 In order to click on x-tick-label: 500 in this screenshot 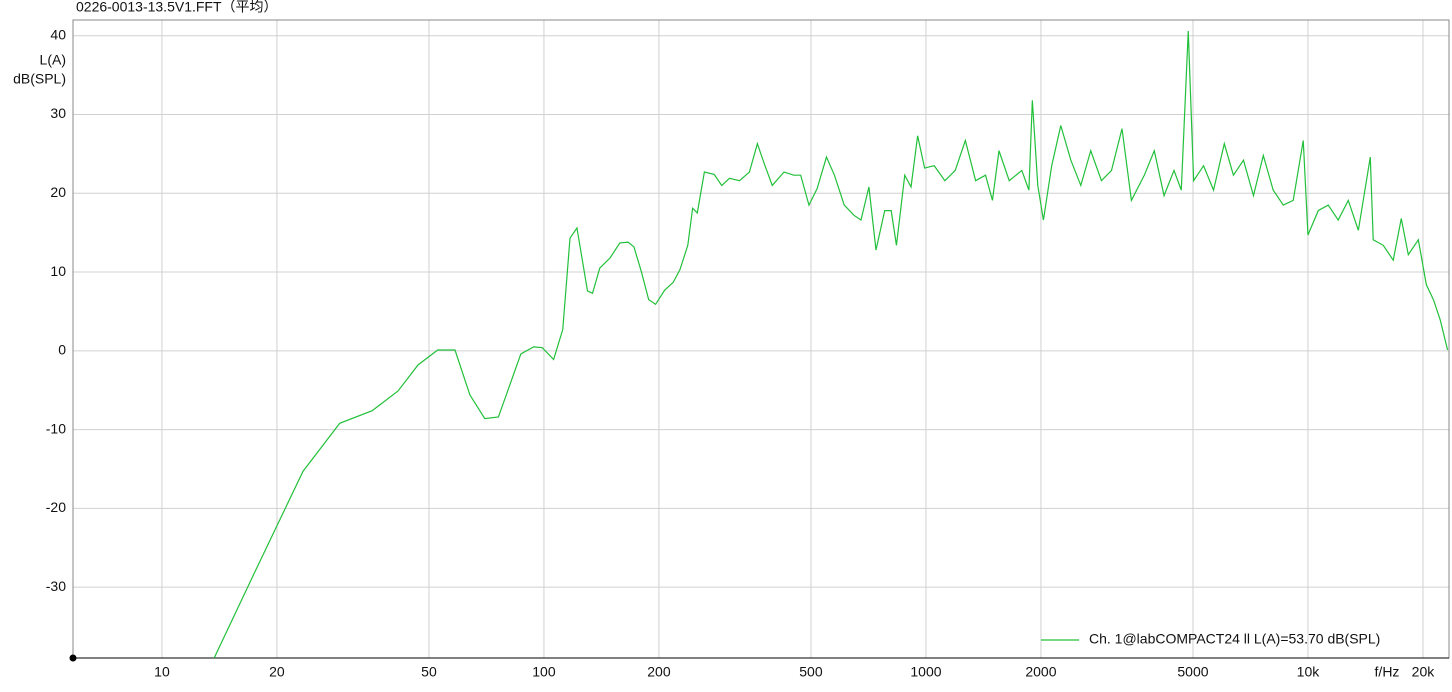, I will do `click(811, 672)`.